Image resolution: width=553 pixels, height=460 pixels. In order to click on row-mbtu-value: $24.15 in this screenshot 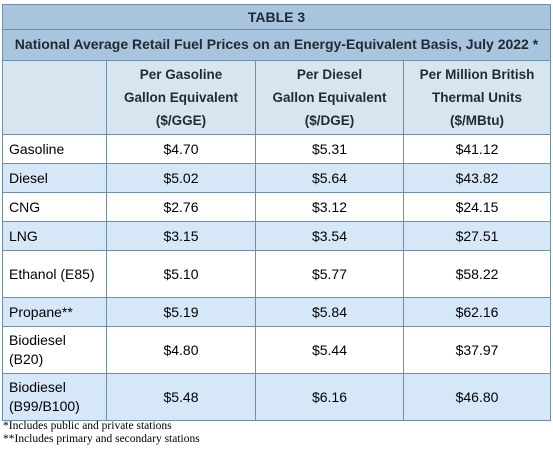, I will do `click(477, 207)`.